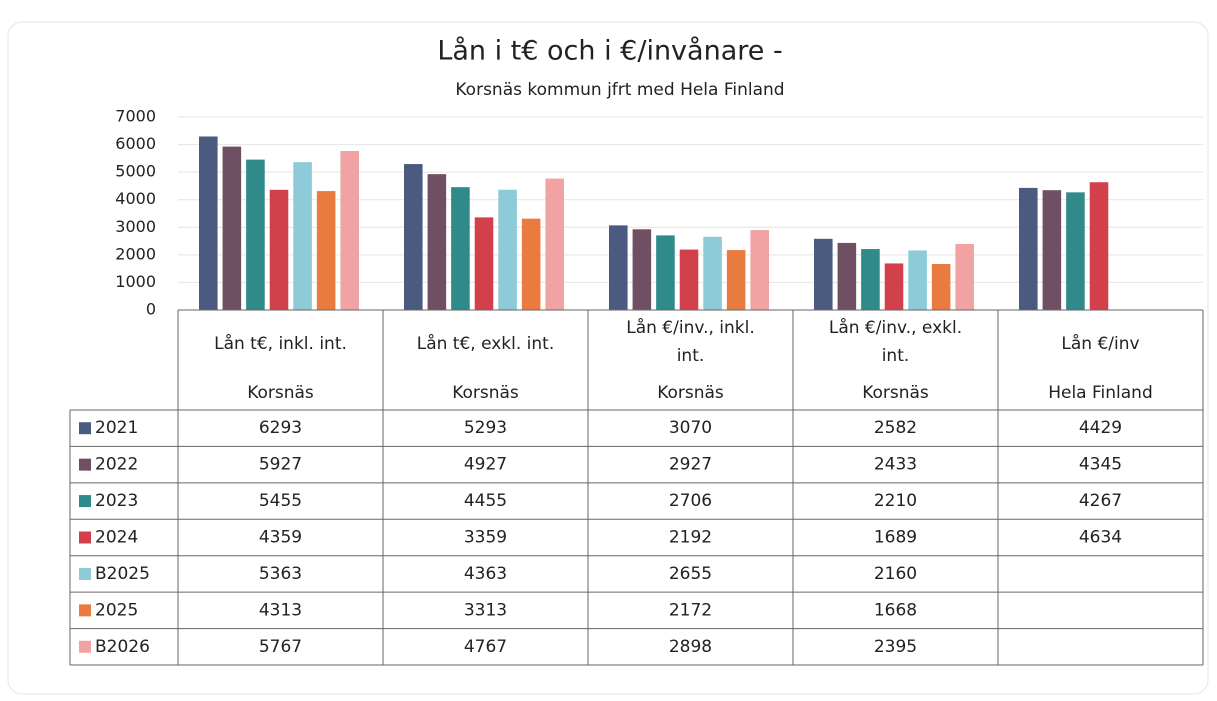 The width and height of the screenshot is (1217, 701). I want to click on y-tick-label: 0, so click(151, 309).